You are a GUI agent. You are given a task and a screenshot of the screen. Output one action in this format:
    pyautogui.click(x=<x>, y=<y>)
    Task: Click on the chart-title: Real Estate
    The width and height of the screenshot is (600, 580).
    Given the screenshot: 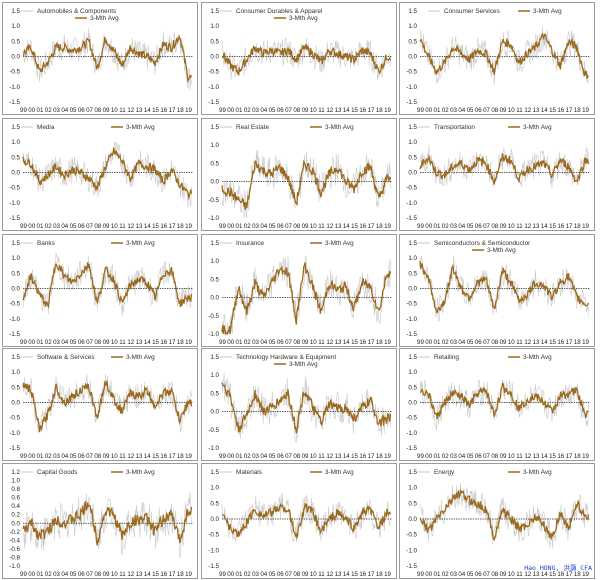 What is the action you would take?
    pyautogui.click(x=252, y=127)
    